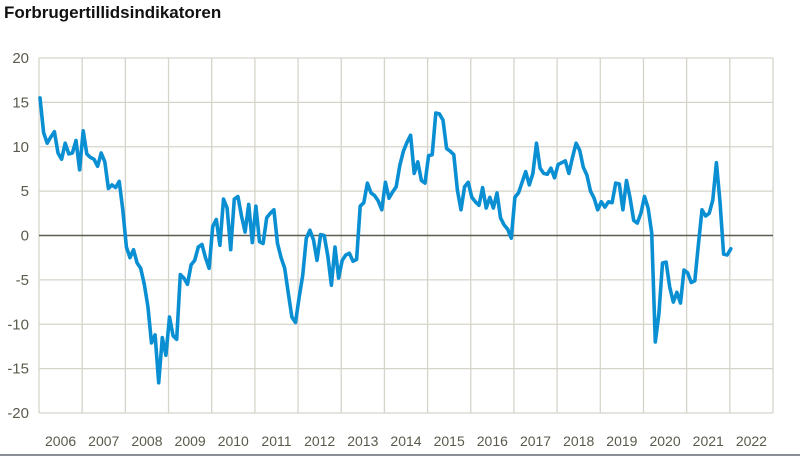 This screenshot has width=800, height=458. I want to click on chart-title: Forbrugertillidsindikatoren, so click(113, 12).